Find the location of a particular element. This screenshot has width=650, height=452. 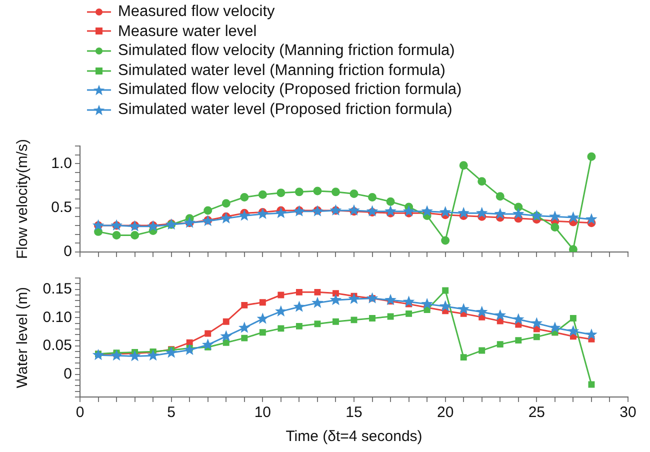

x-tick-label: 30 is located at coordinates (628, 413).